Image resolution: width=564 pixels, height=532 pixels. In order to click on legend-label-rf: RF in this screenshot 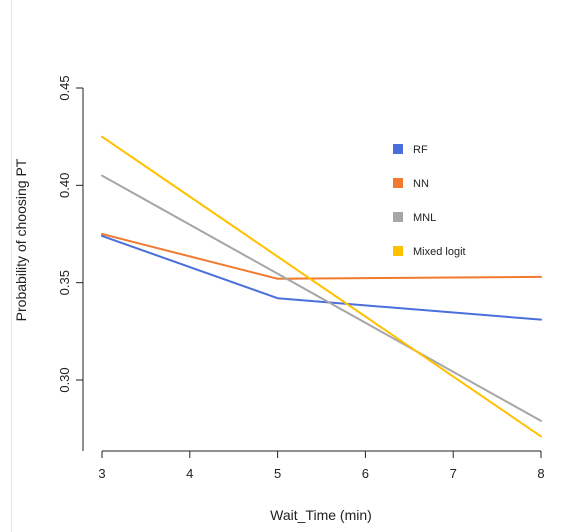, I will do `click(420, 150)`.